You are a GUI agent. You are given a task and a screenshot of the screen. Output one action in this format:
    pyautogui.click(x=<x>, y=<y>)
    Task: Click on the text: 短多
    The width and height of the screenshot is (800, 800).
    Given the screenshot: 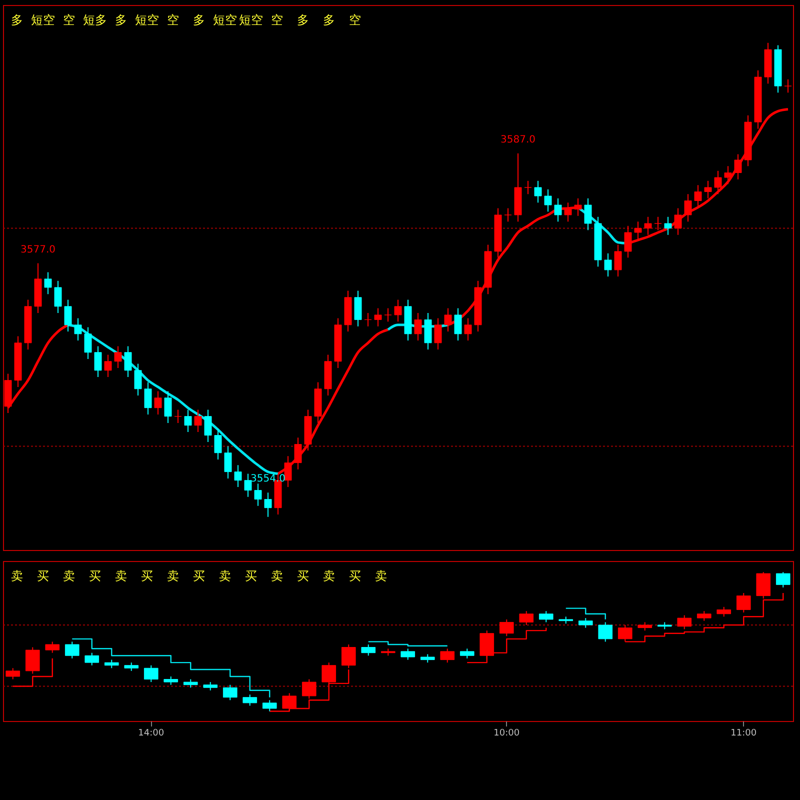 What is the action you would take?
    pyautogui.click(x=95, y=20)
    